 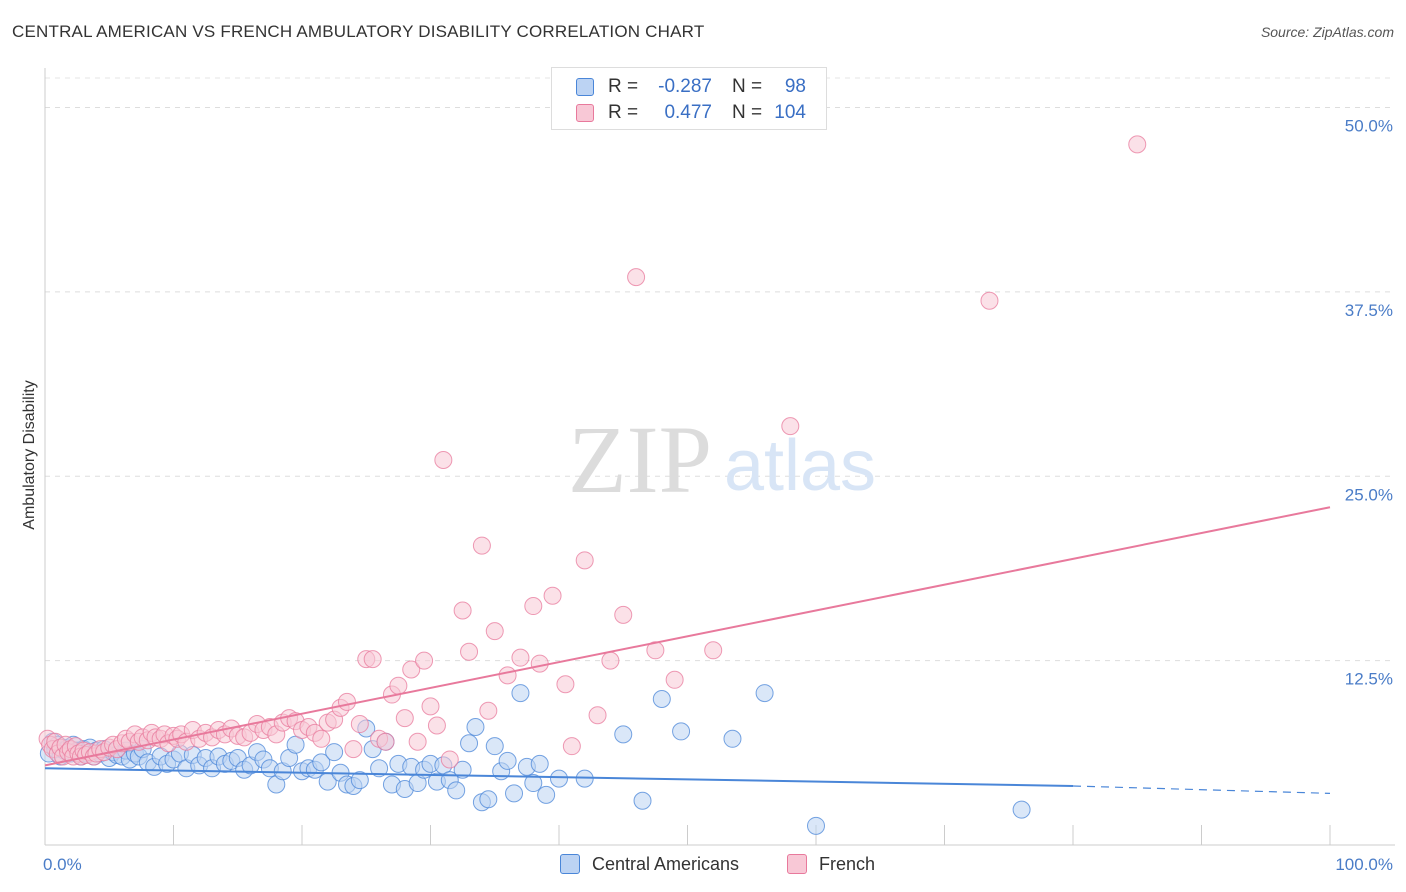 I want to click on bottom-legend-french: French, so click(x=831, y=864).